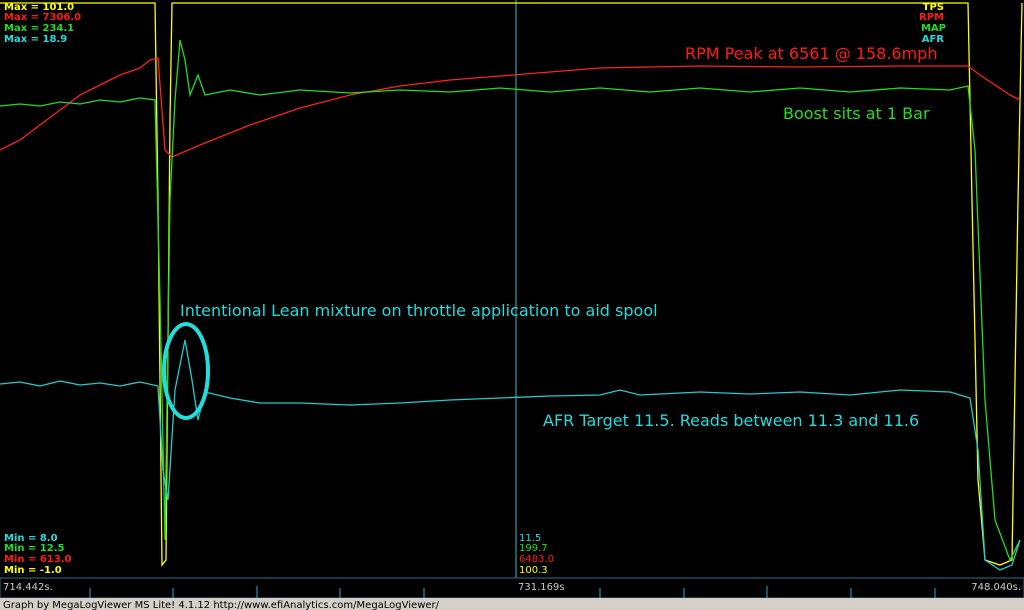 The image size is (1024, 610). Describe the element at coordinates (33, 570) in the screenshot. I see `min-label: Min = -1.0` at that location.